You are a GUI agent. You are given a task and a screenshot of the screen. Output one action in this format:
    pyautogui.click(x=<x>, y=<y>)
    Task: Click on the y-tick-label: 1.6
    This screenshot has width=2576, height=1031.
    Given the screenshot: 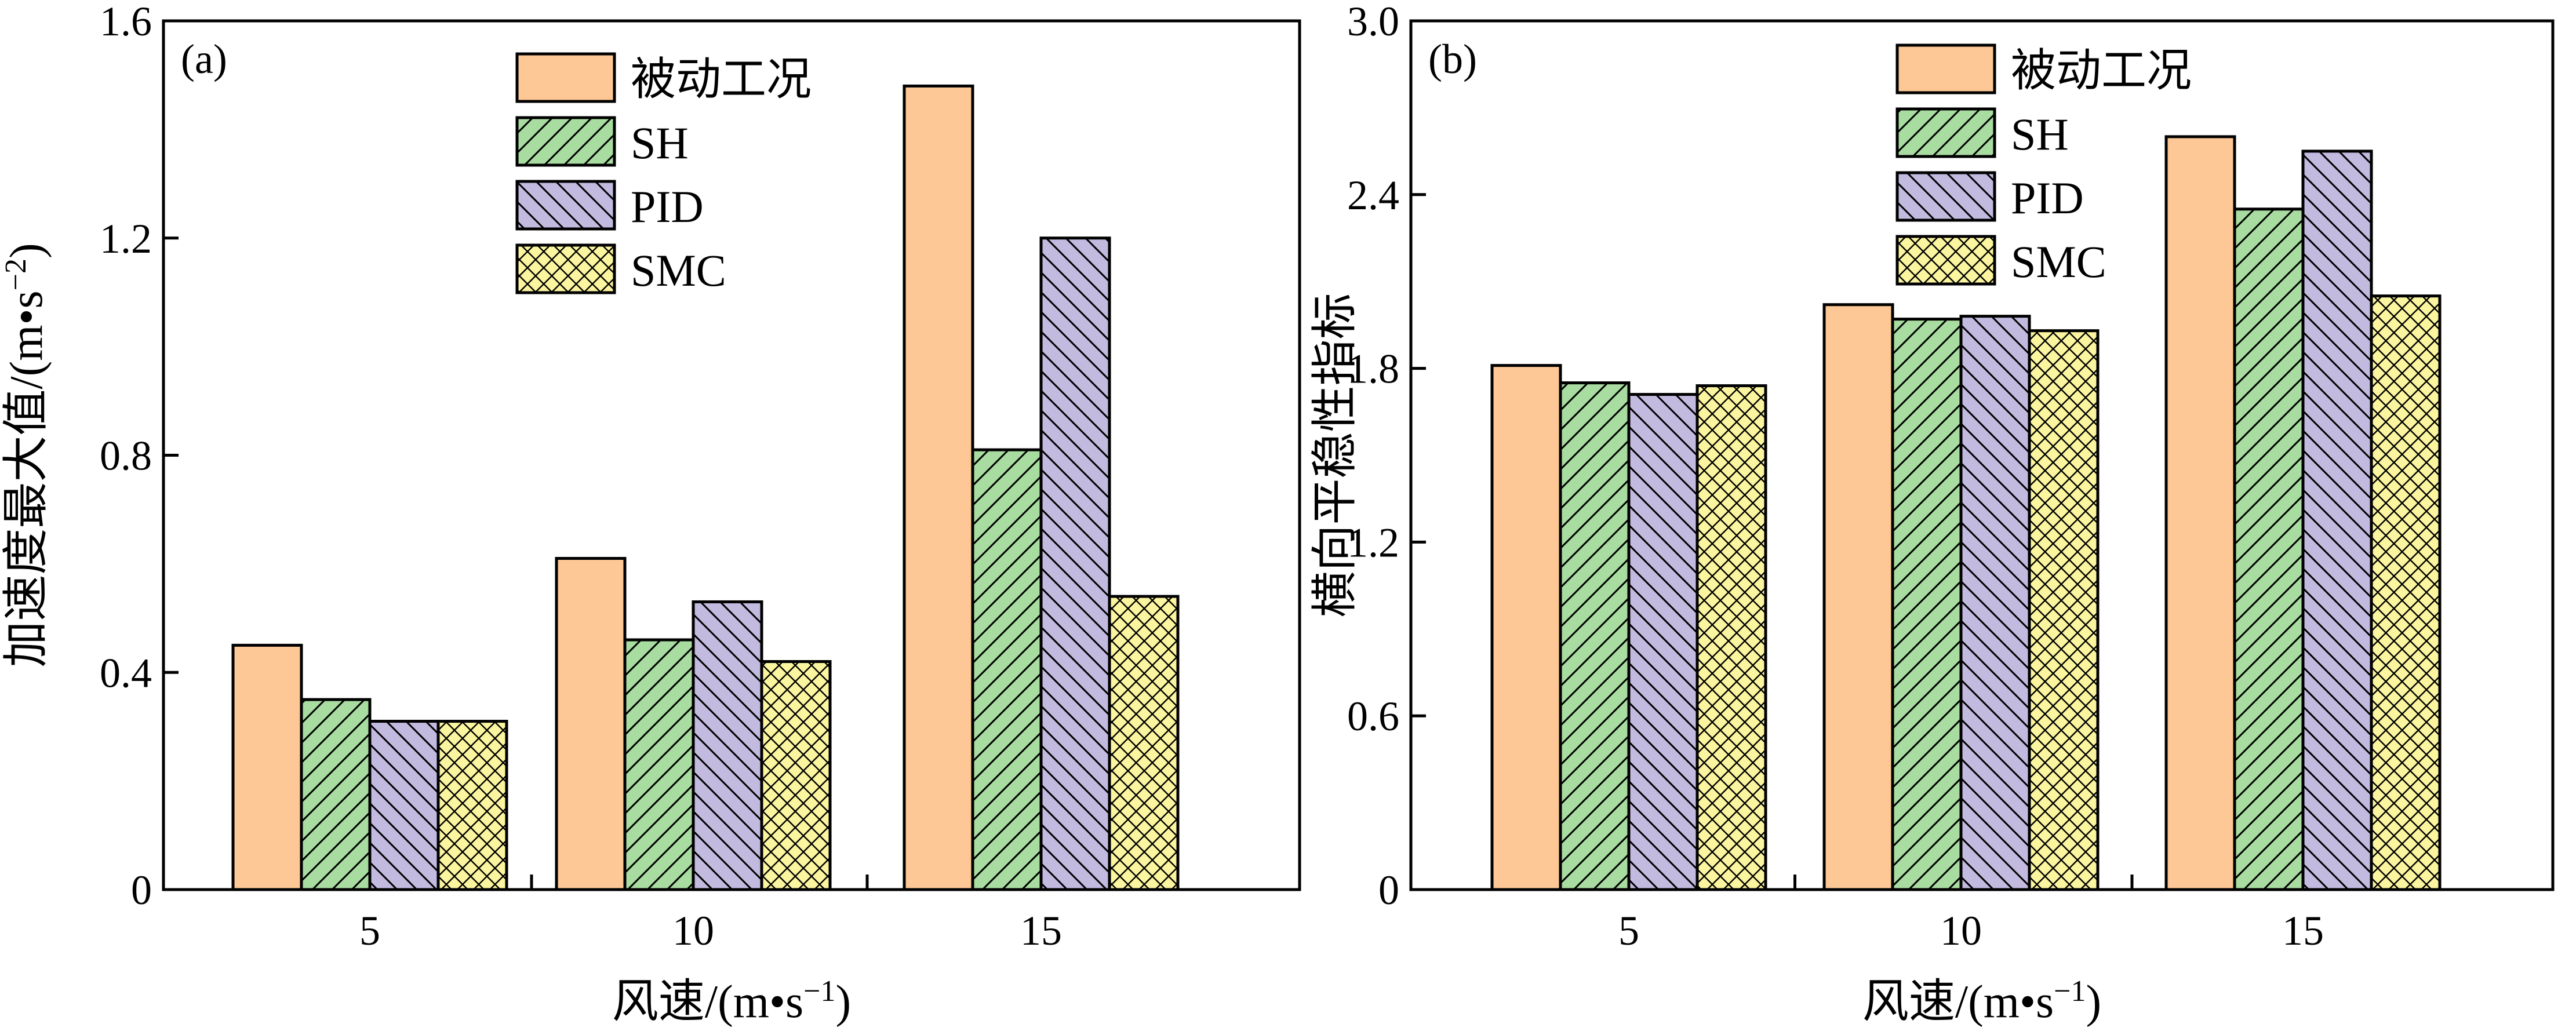 What is the action you would take?
    pyautogui.click(x=126, y=22)
    